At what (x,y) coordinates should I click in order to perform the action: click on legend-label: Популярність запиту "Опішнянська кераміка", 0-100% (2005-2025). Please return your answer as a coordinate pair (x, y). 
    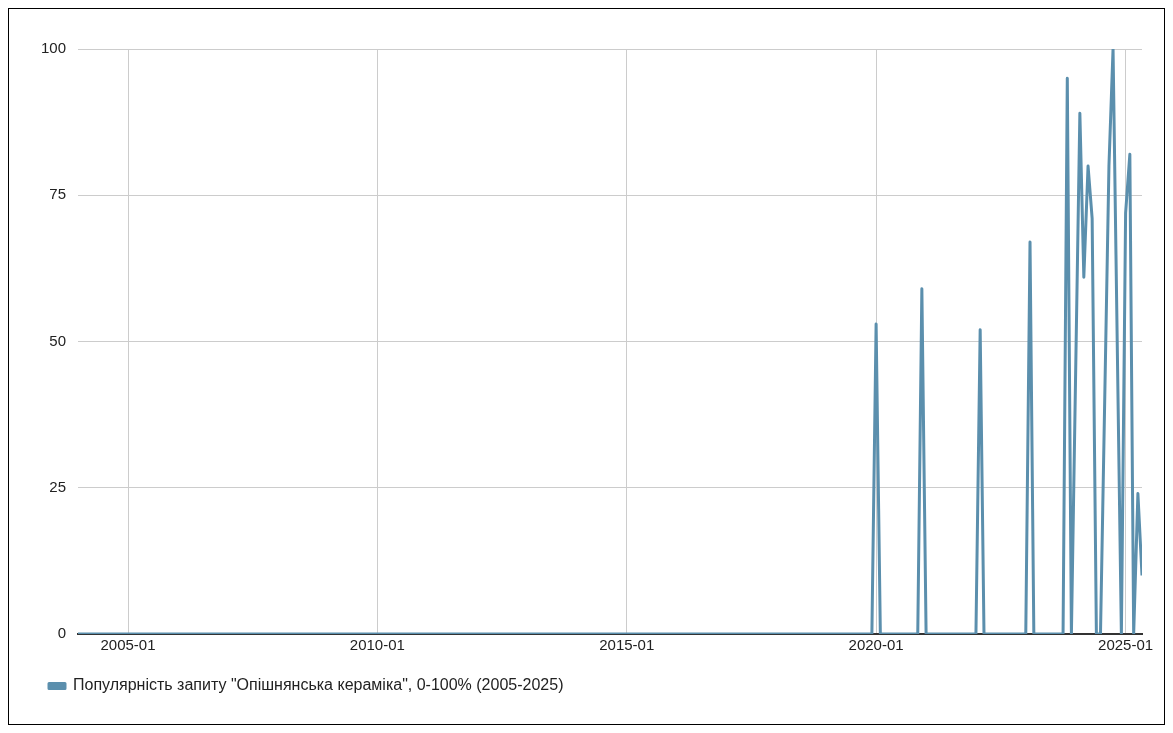
    Looking at the image, I should click on (318, 685).